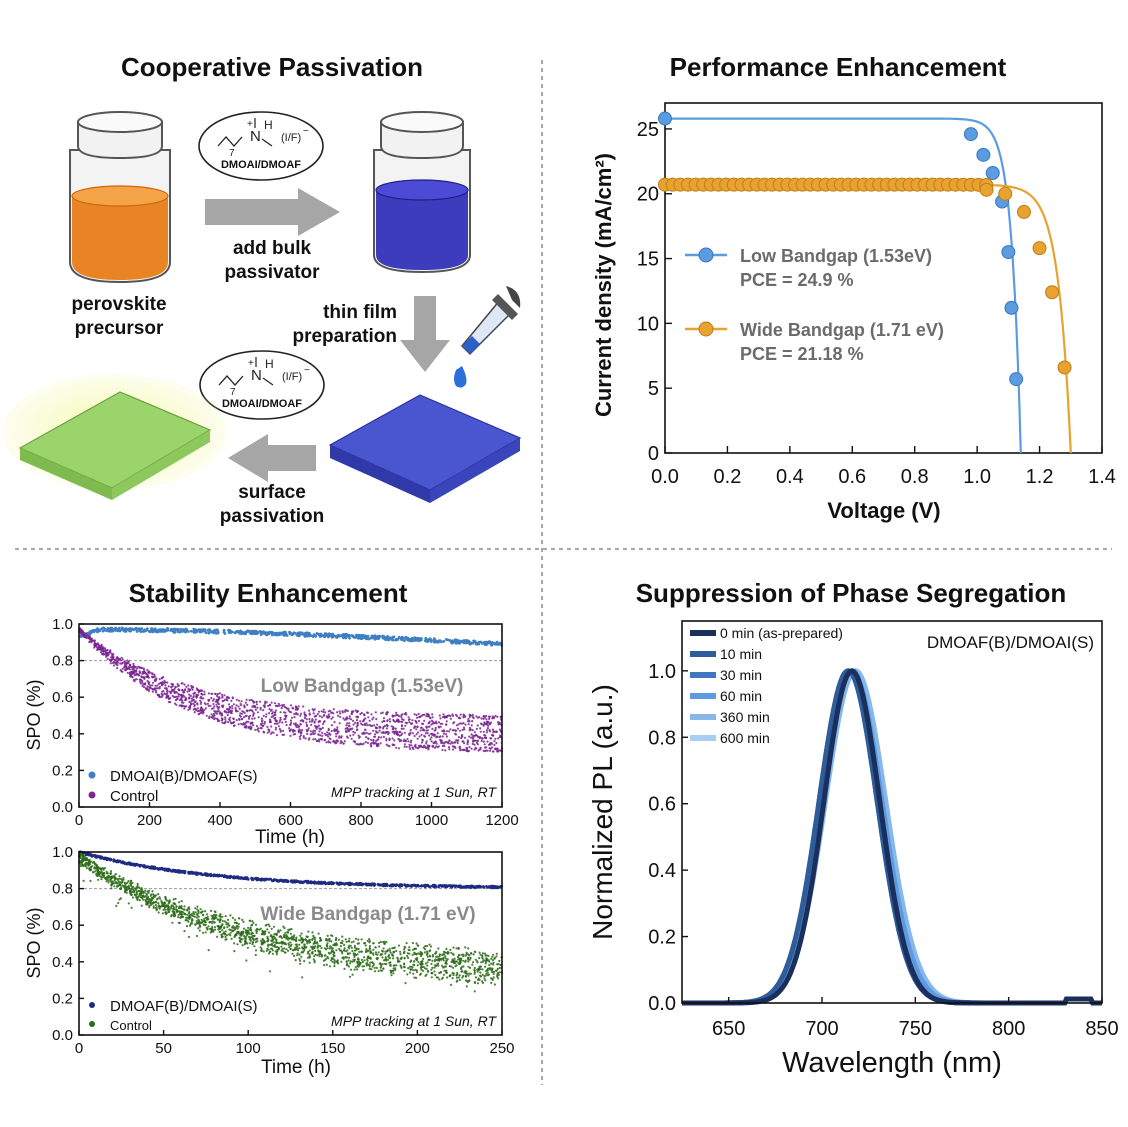 The width and height of the screenshot is (1128, 1127). What do you see at coordinates (487, 337) in the screenshot?
I see `dropper-icon` at bounding box center [487, 337].